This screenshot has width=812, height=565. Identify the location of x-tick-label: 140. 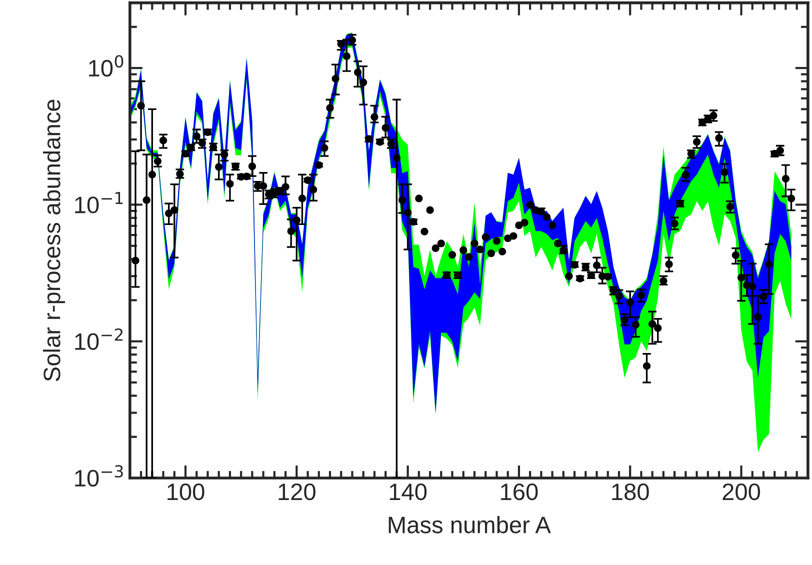
(408, 491).